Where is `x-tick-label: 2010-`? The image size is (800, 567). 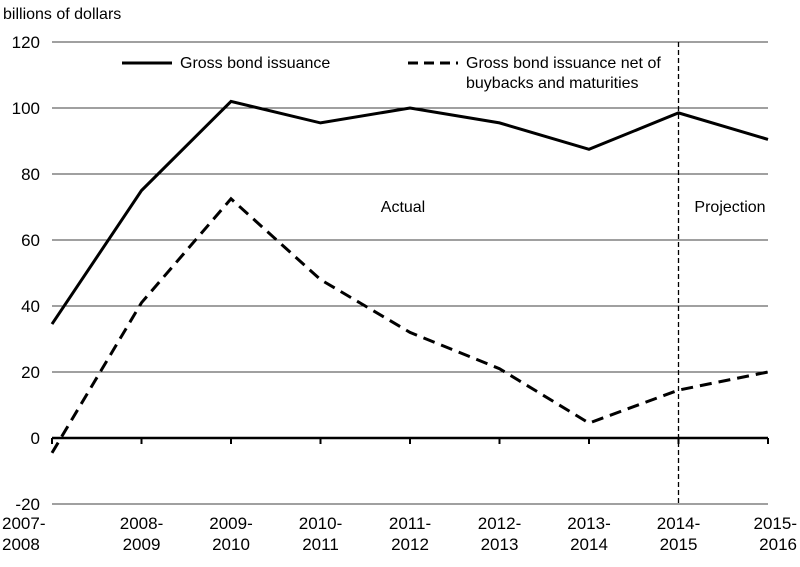
x-tick-label: 2010- is located at coordinates (320, 523).